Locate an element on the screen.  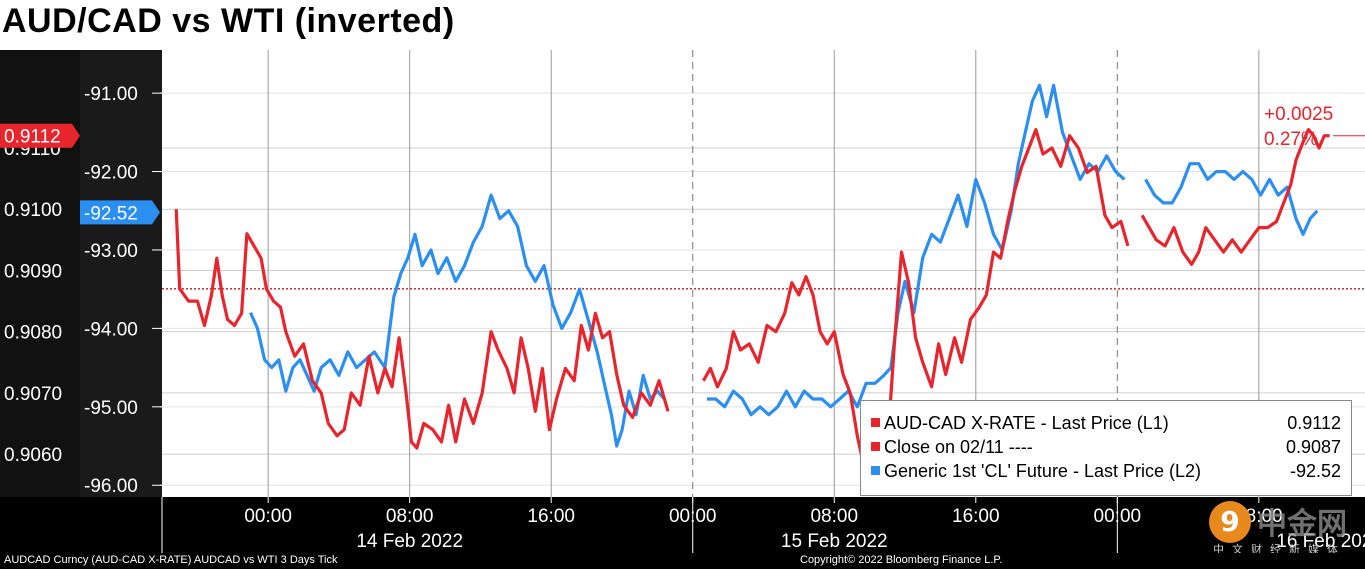
watermark-logo: 9 中金网 中文财经新媒体 is located at coordinates (1285, 526).